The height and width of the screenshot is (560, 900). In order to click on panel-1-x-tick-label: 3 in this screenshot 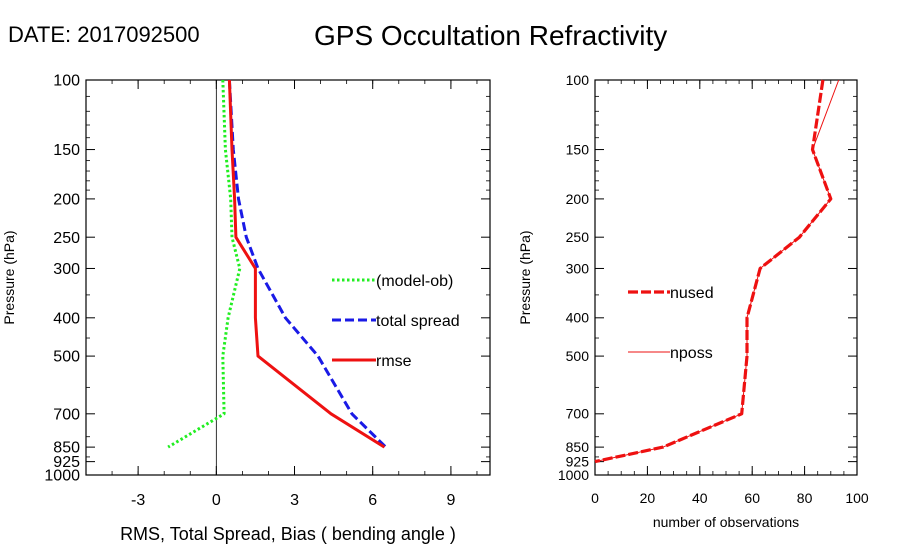, I will do `click(294, 500)`.